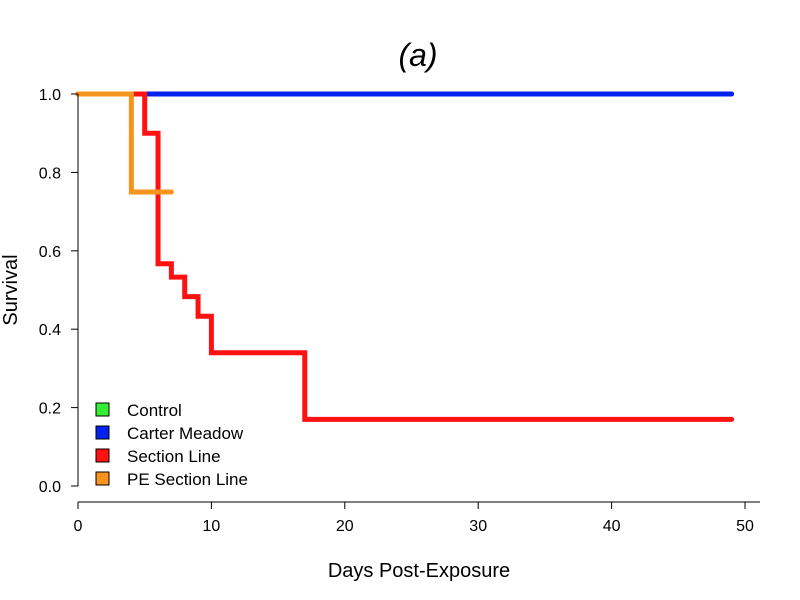 The width and height of the screenshot is (800, 600). What do you see at coordinates (417, 518) in the screenshot?
I see `x-axis: 0 10 20 30 40 50` at bounding box center [417, 518].